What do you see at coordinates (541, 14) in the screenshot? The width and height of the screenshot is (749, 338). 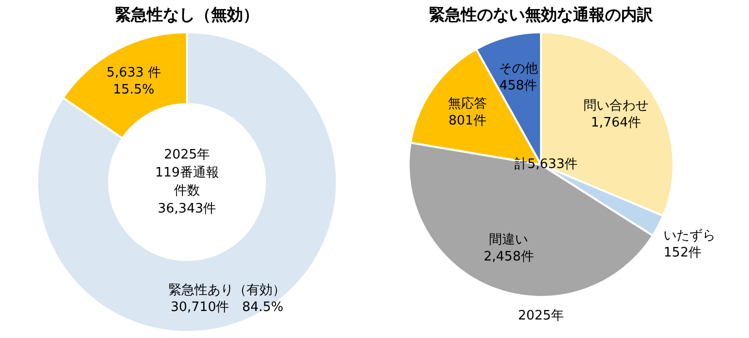 I see `chart-title: 緊急性のない無効な通報の内訳` at bounding box center [541, 14].